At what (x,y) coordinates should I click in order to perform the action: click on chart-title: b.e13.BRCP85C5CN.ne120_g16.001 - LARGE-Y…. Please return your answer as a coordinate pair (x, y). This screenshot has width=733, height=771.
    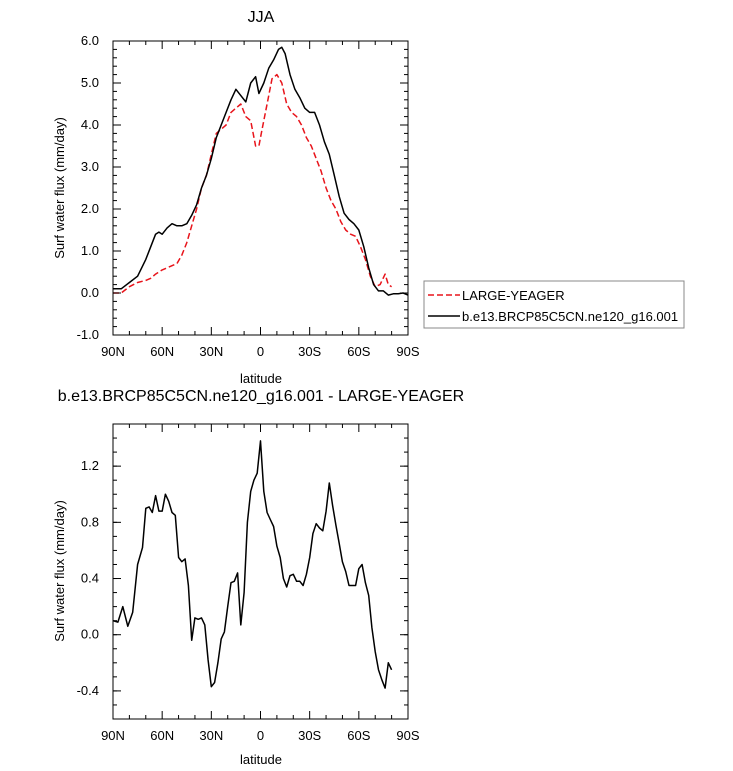
    Looking at the image, I should click on (261, 396).